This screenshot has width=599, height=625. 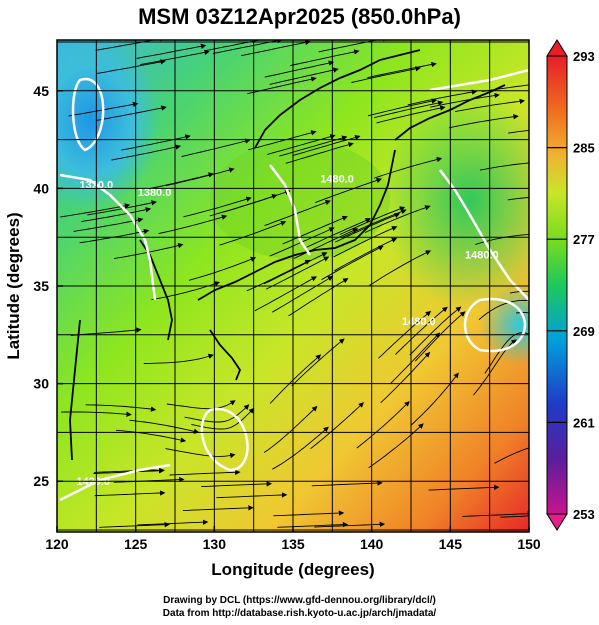 What do you see at coordinates (215, 544) in the screenshot?
I see `x-tick-label: 130` at bounding box center [215, 544].